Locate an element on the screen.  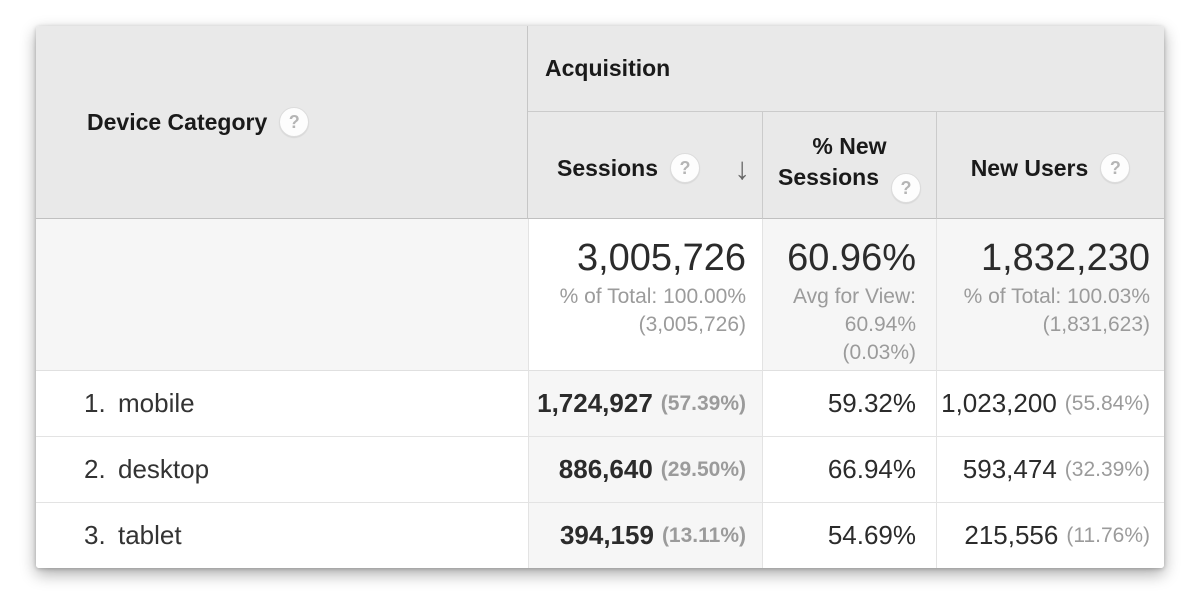
pct-new-sessions-cell: 54.69% is located at coordinates (849, 535).